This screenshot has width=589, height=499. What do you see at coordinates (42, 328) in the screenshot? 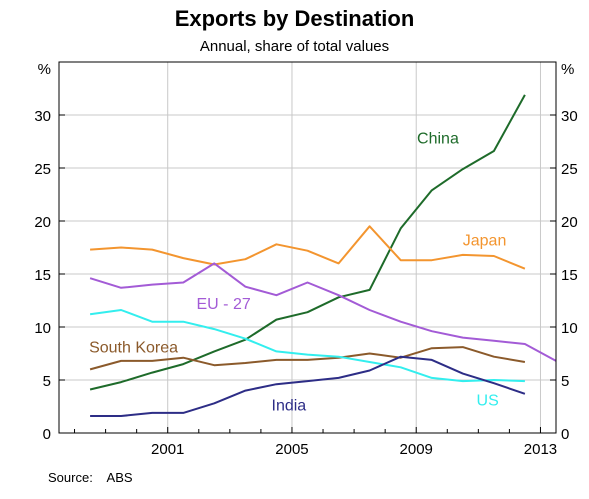
I see `y-tick-label-left: 10` at bounding box center [42, 328].